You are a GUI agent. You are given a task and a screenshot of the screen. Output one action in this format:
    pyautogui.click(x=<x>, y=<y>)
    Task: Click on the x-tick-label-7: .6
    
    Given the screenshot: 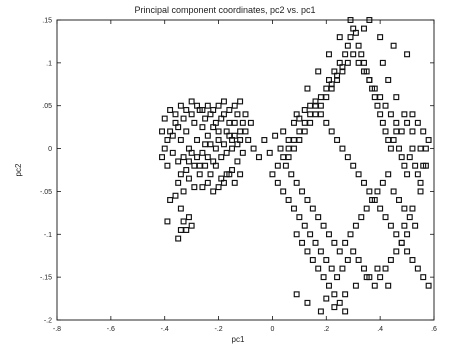 What is the action you would take?
    pyautogui.click(x=434, y=329)
    